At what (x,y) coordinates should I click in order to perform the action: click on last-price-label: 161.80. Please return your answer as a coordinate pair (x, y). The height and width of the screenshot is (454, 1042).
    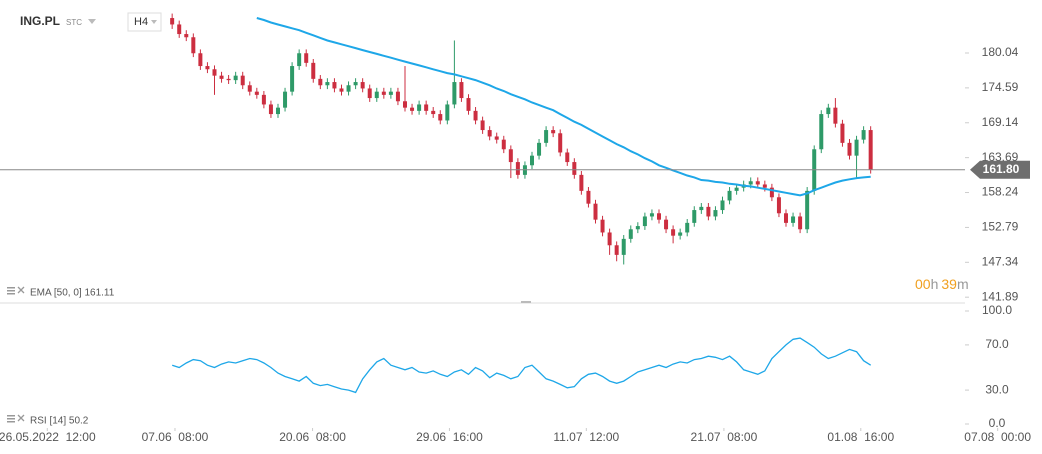
    Looking at the image, I should click on (1001, 169).